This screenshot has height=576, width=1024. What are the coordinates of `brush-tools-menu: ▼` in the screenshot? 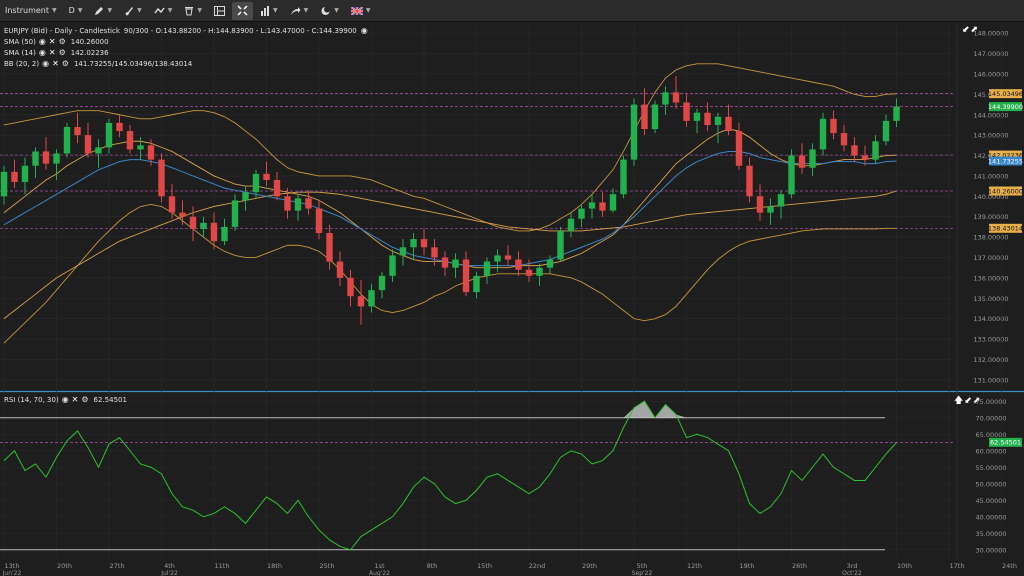 It's located at (133, 11).